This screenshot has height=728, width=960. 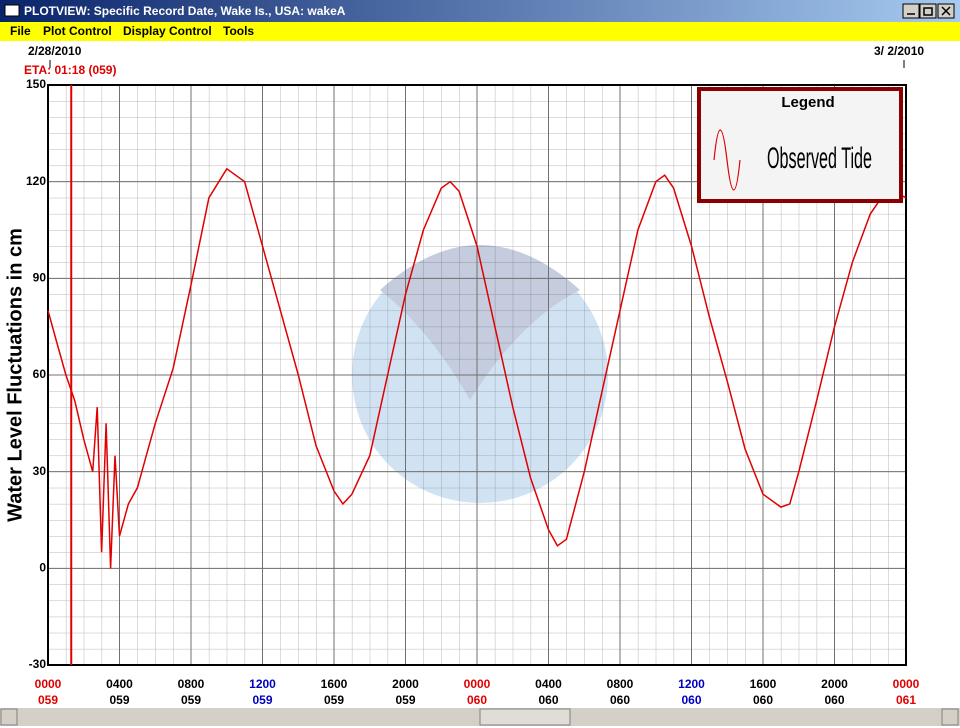 What do you see at coordinates (525, 717) in the screenshot?
I see `scroll-thumb` at bounding box center [525, 717].